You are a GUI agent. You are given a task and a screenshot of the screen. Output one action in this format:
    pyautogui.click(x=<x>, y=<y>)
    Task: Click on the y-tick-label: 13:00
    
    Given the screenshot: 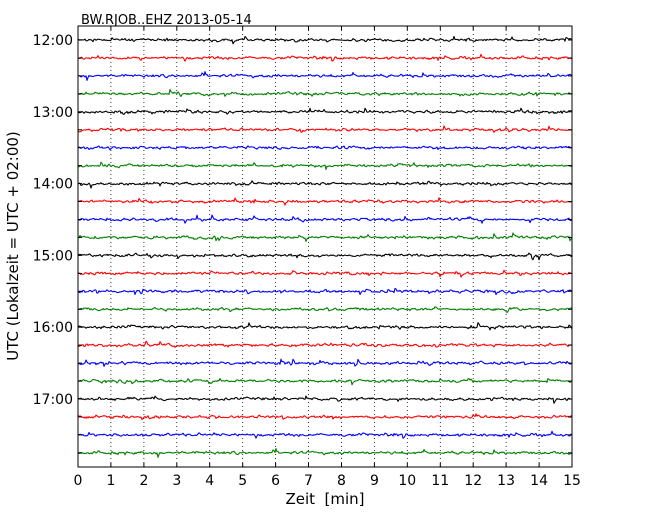 What is the action you would take?
    pyautogui.click(x=53, y=113)
    